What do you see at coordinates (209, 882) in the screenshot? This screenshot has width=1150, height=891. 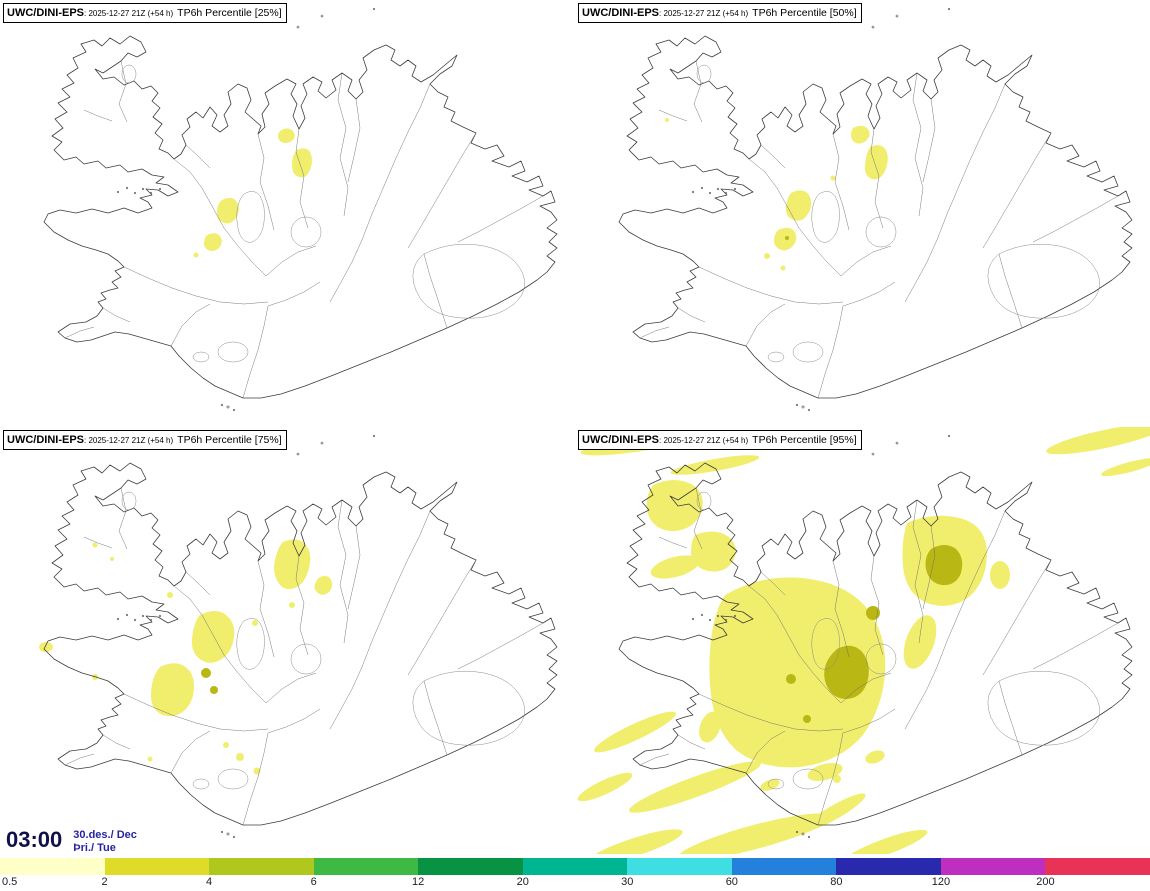 I see `colorbar-label: 4` at bounding box center [209, 882].